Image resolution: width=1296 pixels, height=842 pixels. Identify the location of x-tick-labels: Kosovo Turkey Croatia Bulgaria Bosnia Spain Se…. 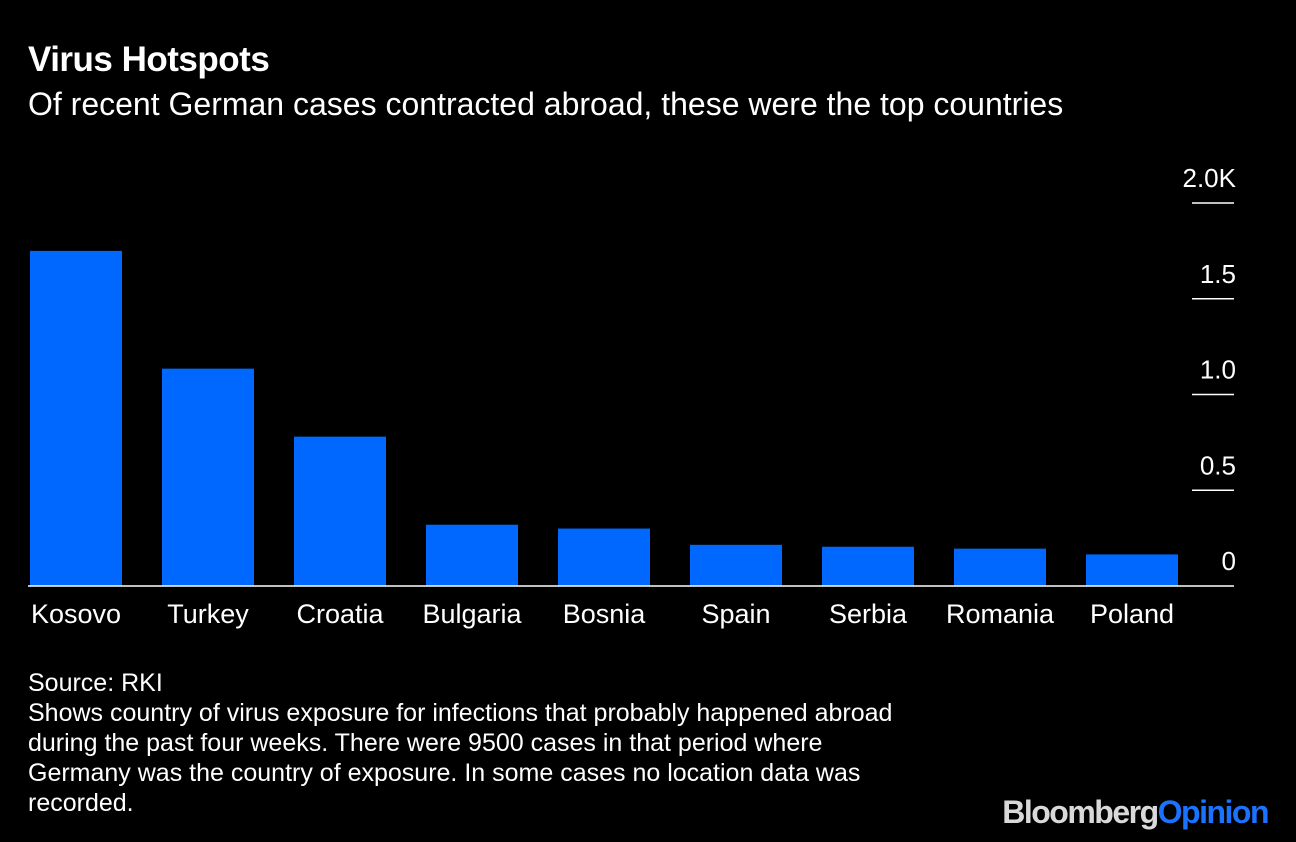
(602, 614).